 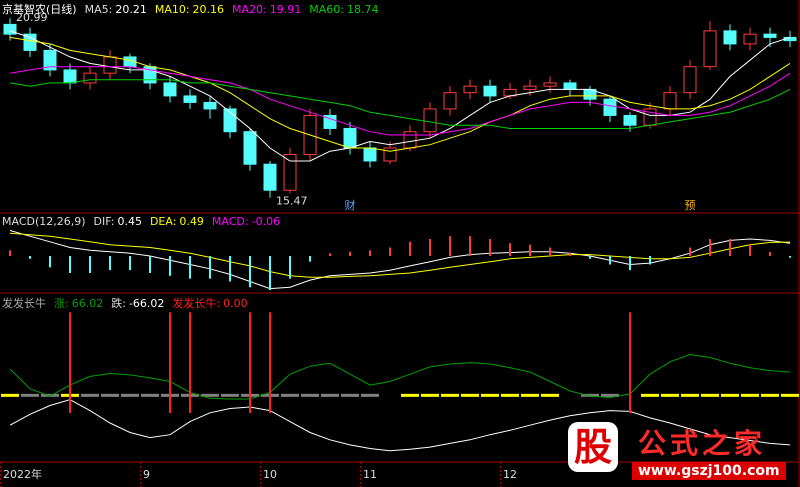 I want to click on low-label: 15.47, so click(x=292, y=201).